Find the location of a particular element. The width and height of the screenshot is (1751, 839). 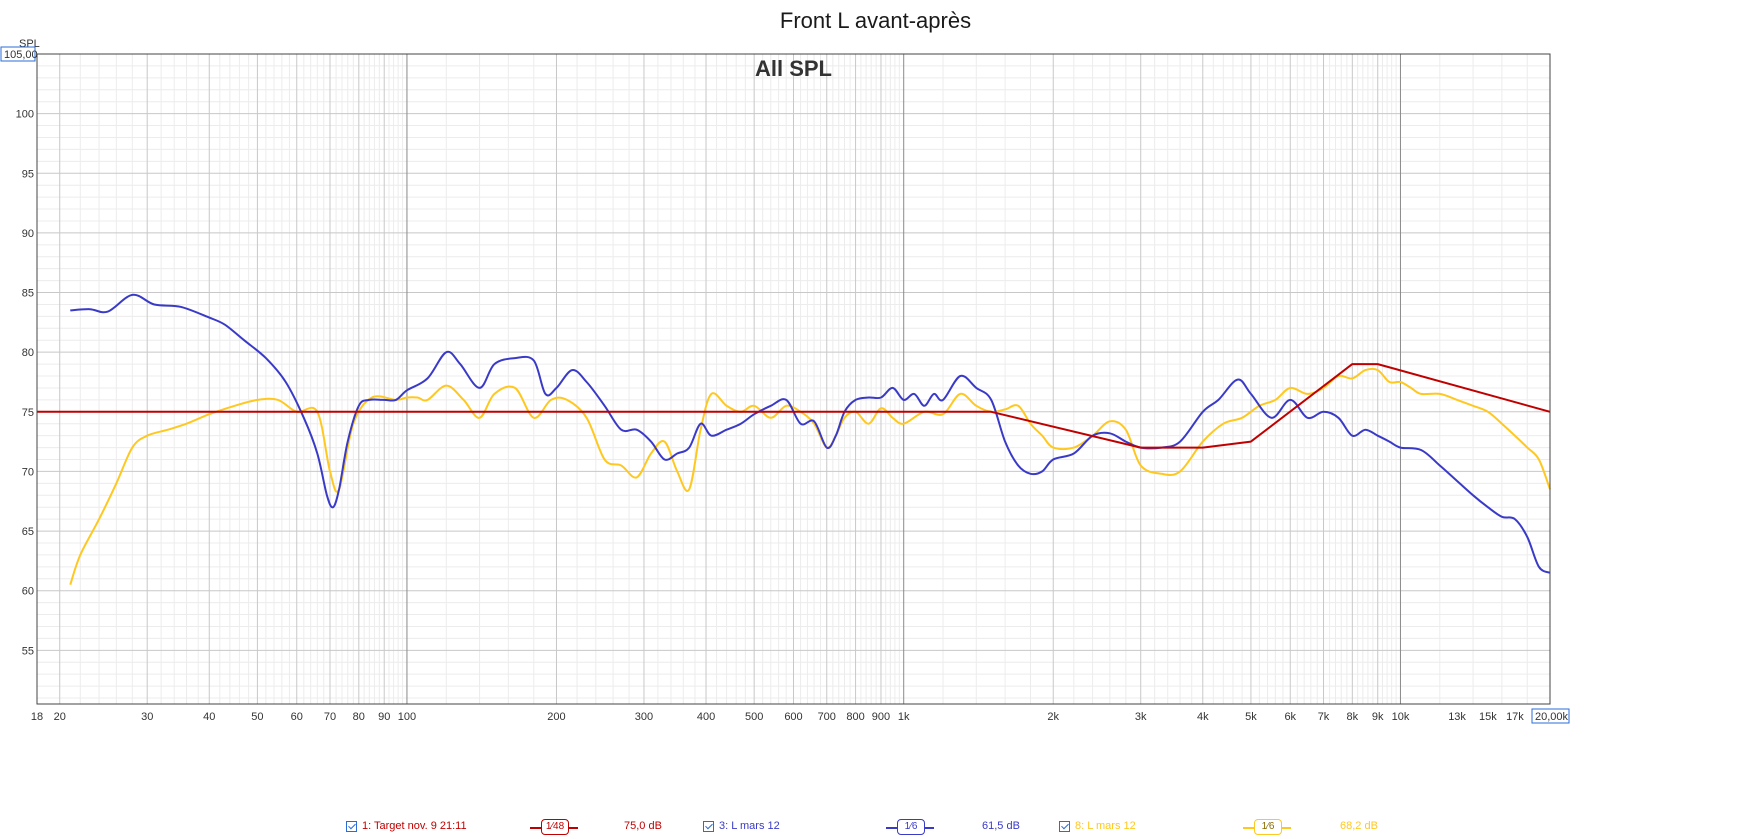

x-tick-label: 700 is located at coordinates (827, 717).